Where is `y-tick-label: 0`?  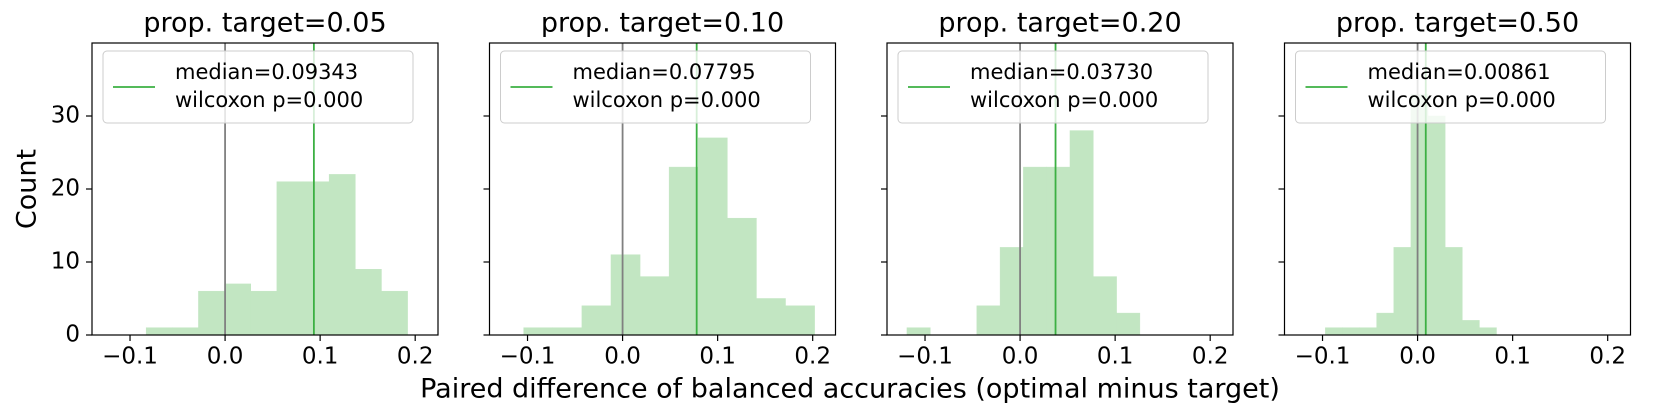
y-tick-label: 0 is located at coordinates (72, 335).